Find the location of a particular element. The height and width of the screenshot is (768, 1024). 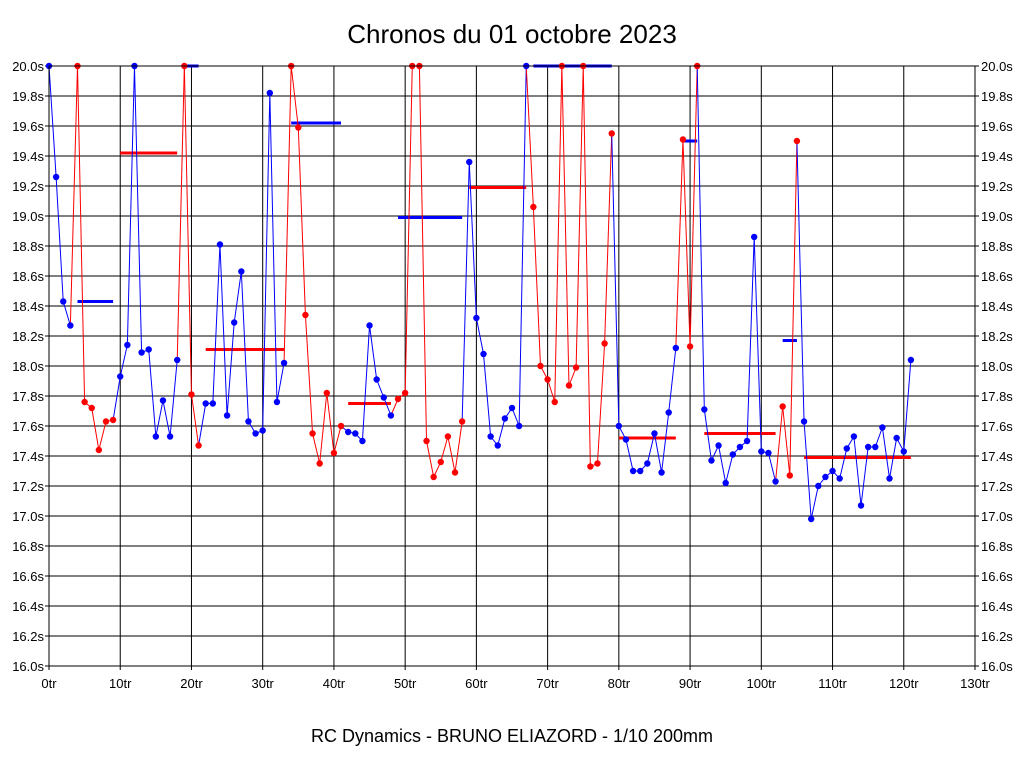

y-tick-label-right: 16.4s is located at coordinates (997, 606).